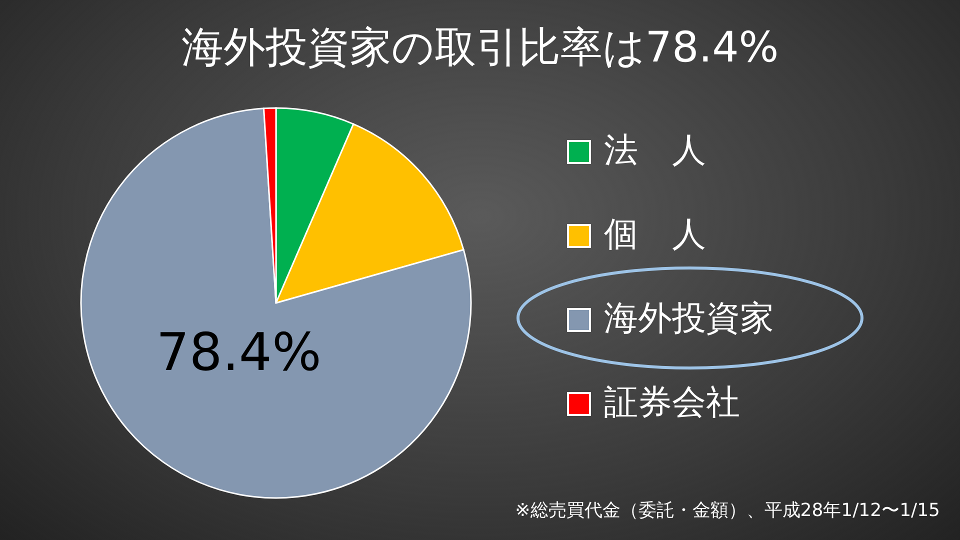  What do you see at coordinates (689, 318) in the screenshot?
I see `legend-label: 海外投資家` at bounding box center [689, 318].